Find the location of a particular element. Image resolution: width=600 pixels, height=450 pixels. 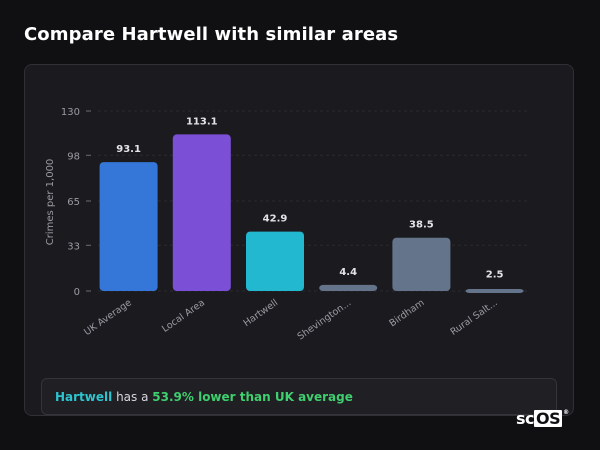

scos-logo: sc OS ® is located at coordinates (542, 418).